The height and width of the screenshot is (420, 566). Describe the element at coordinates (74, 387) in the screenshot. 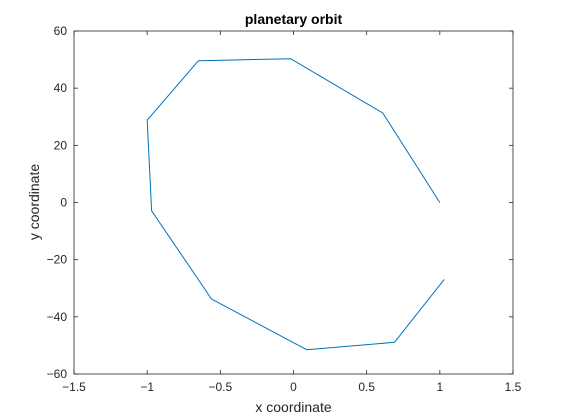

I see `x-tick-label: −1.5` at that location.